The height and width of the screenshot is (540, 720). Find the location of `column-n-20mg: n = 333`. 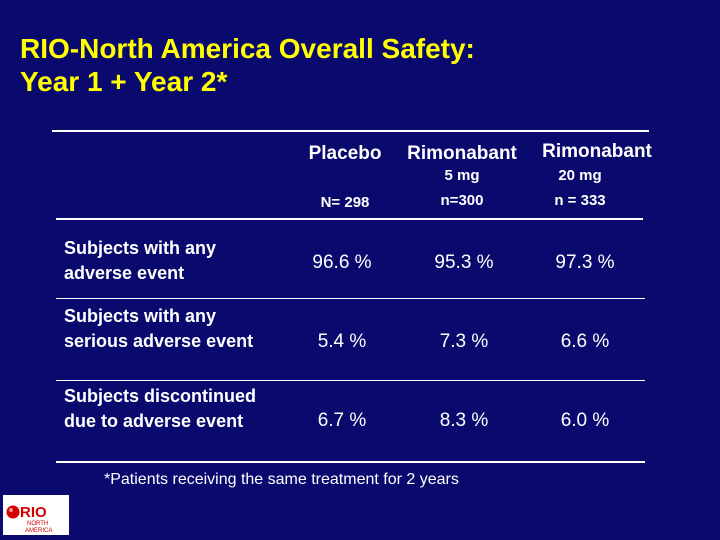

column-n-20mg: n = 333 is located at coordinates (580, 200).